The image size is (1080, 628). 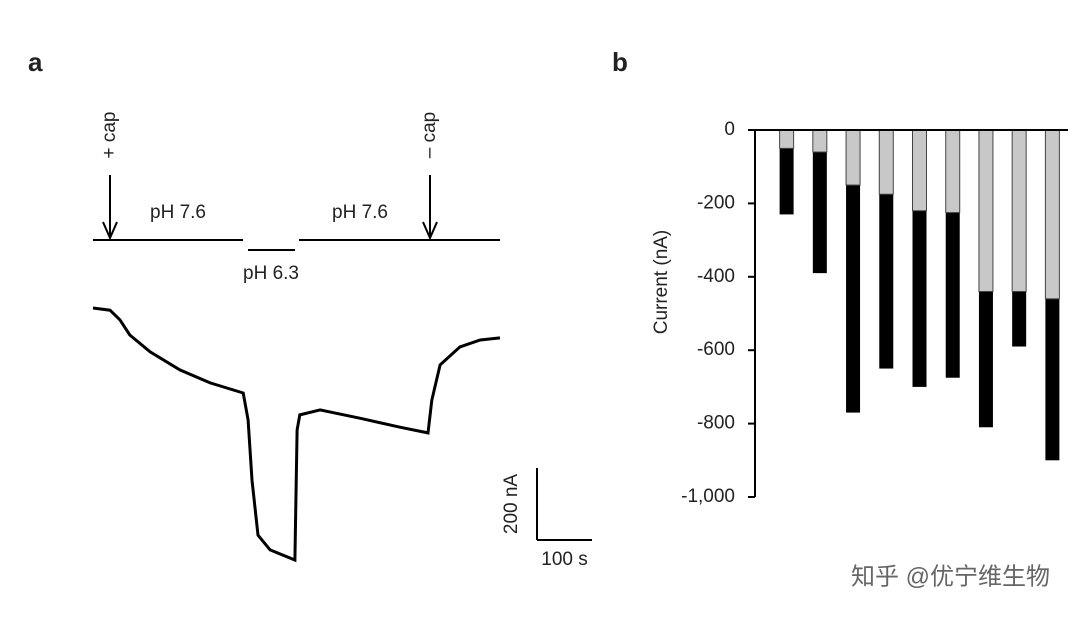 What do you see at coordinates (429, 135) in the screenshot?
I see `annotation: – cap` at bounding box center [429, 135].